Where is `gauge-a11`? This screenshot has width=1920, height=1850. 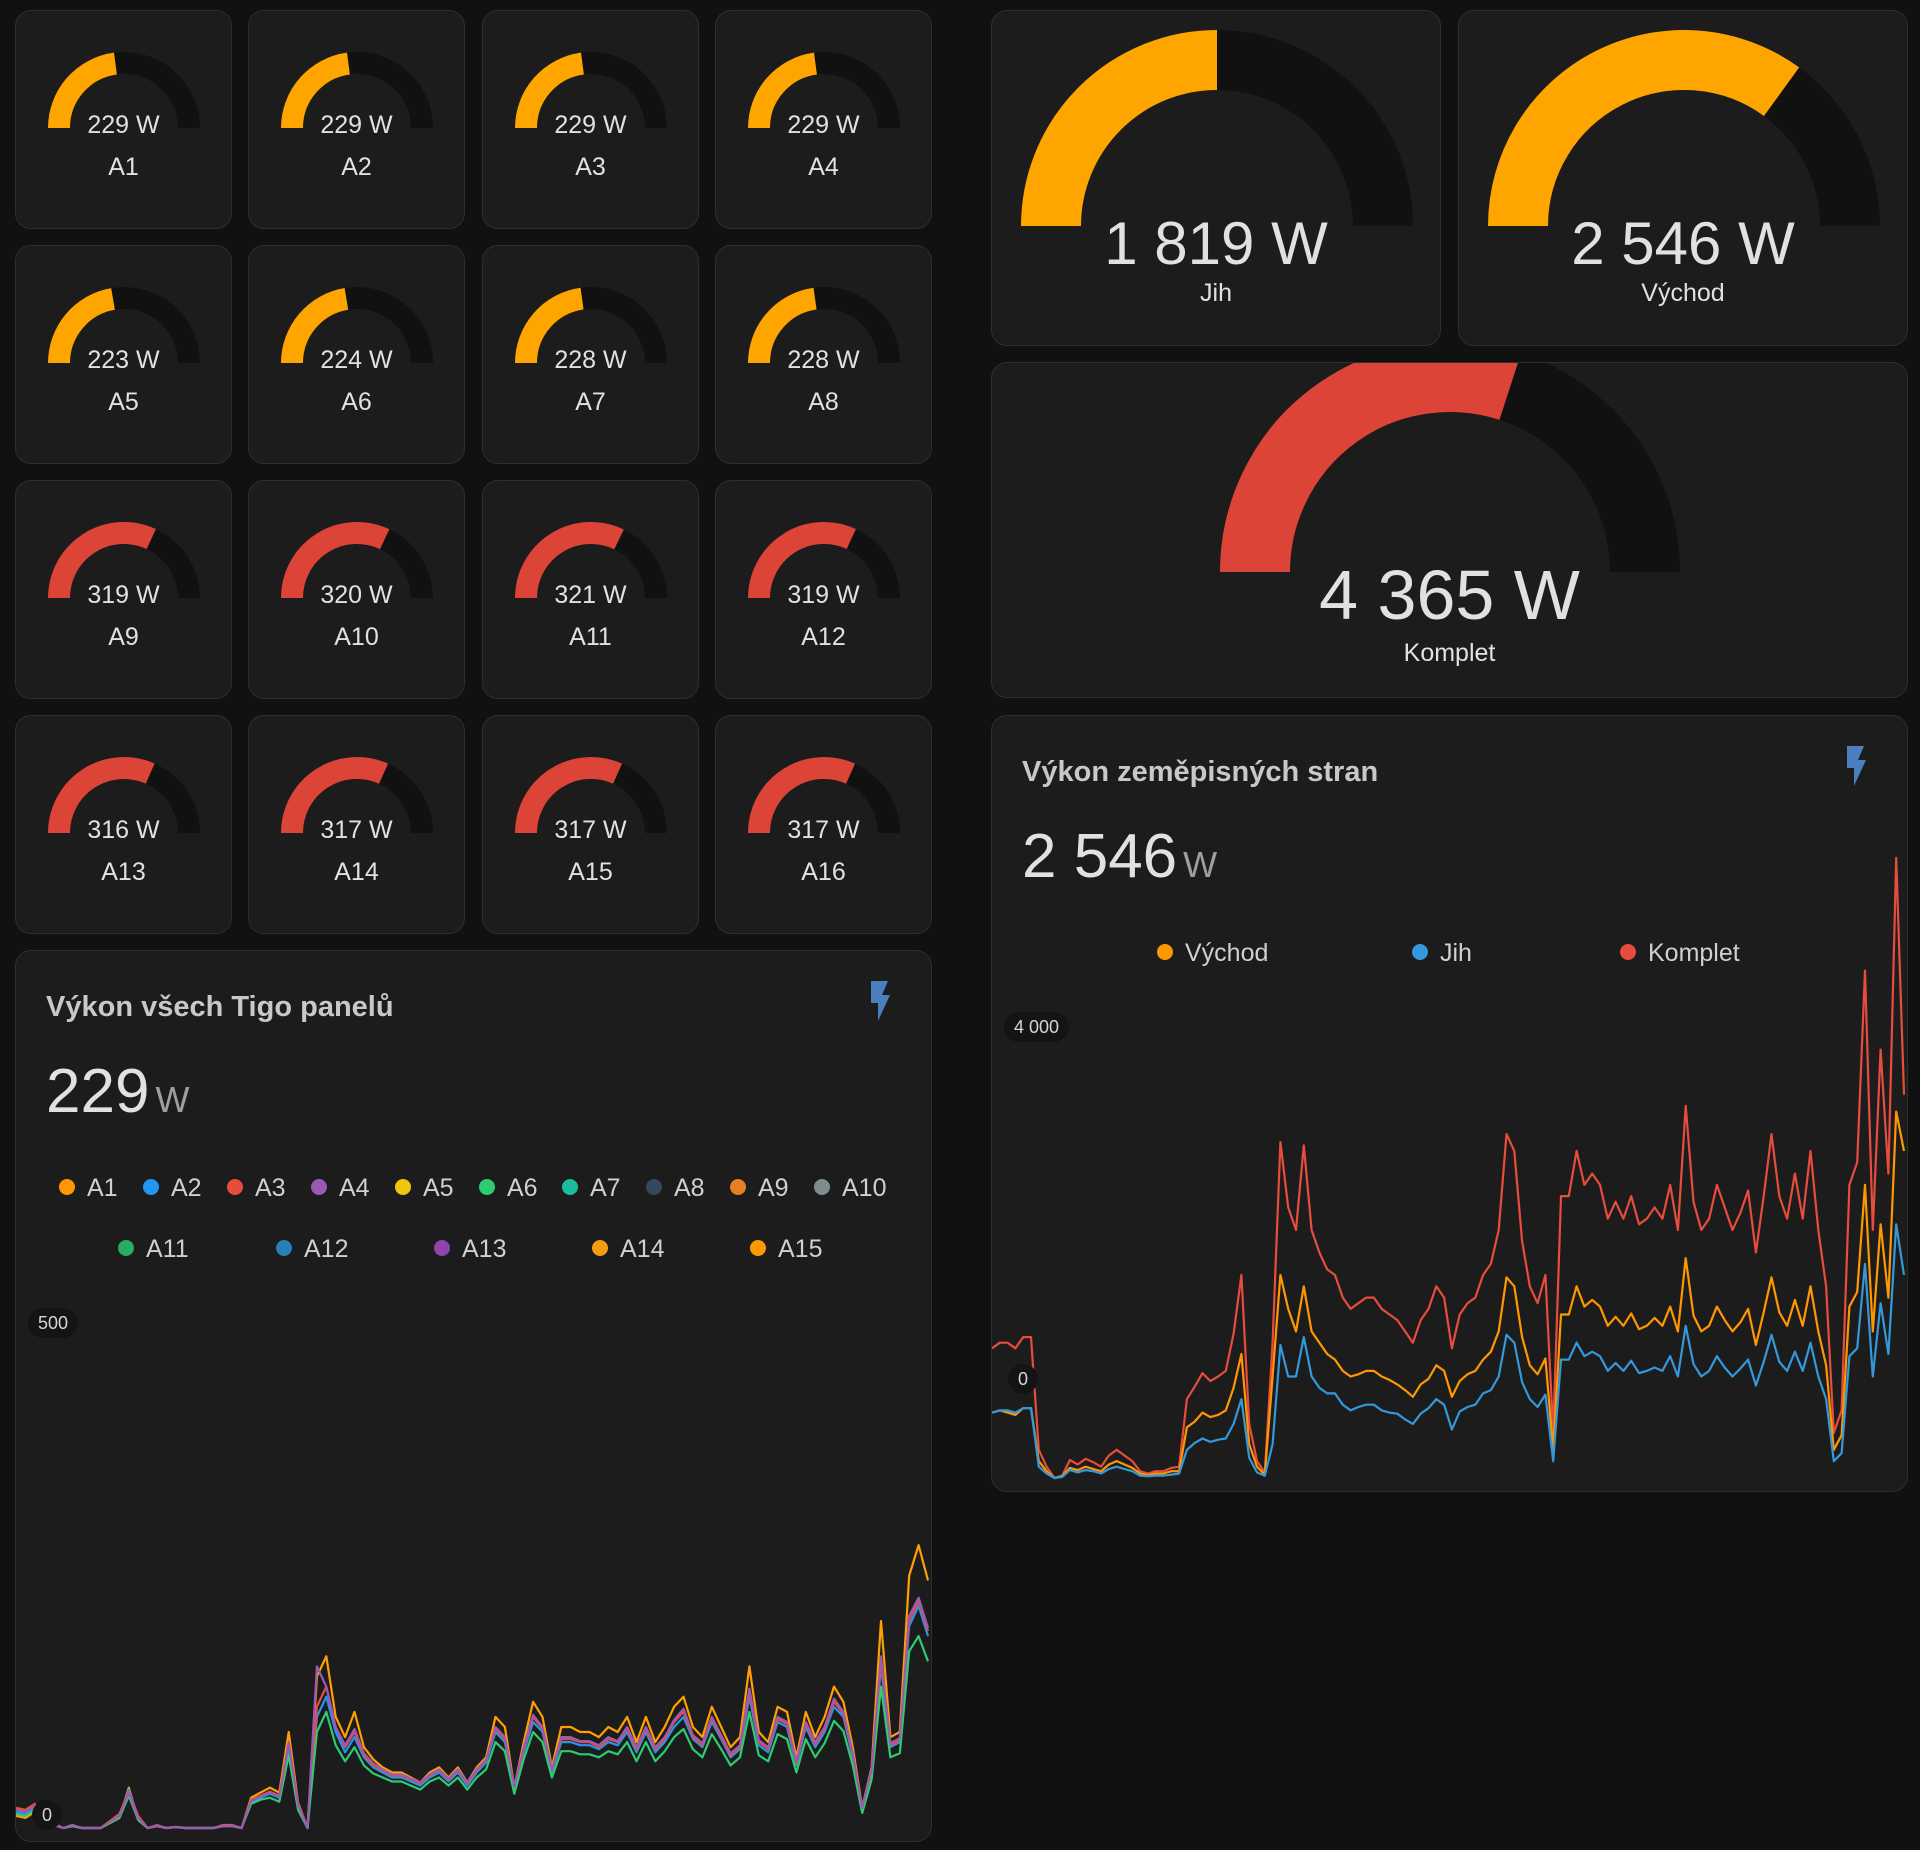 gauge-a11 is located at coordinates (591, 560).